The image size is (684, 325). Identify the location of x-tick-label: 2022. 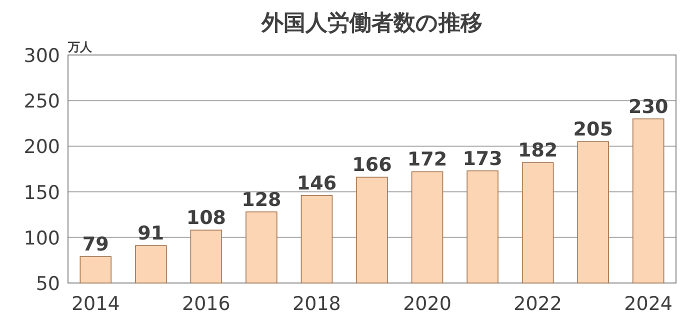
(538, 304).